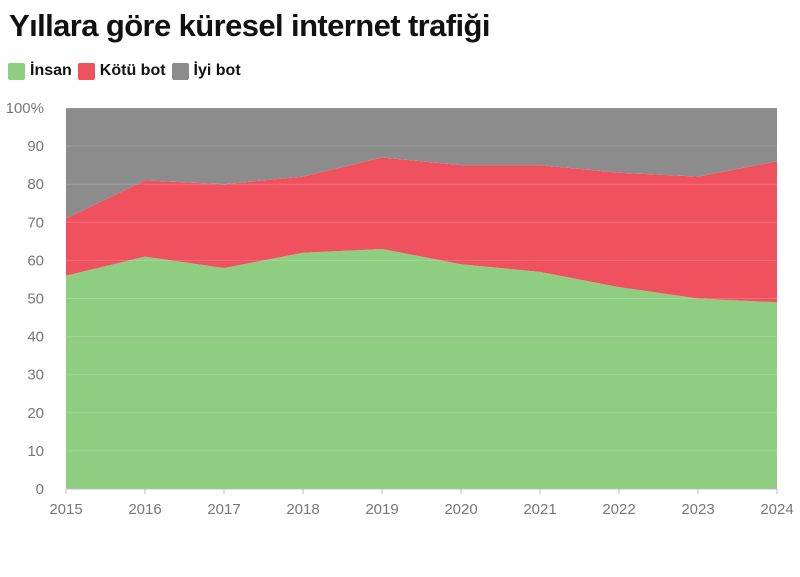  I want to click on legend-item-insan: İnsan, so click(40, 71).